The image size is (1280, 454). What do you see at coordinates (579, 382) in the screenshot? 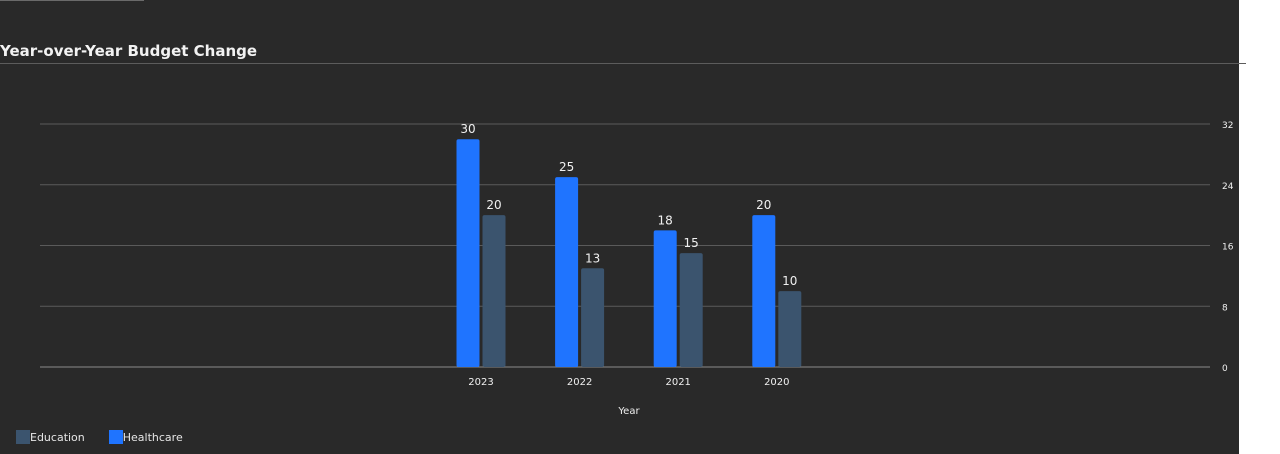
I see `x-tick-label: 2022` at bounding box center [579, 382].